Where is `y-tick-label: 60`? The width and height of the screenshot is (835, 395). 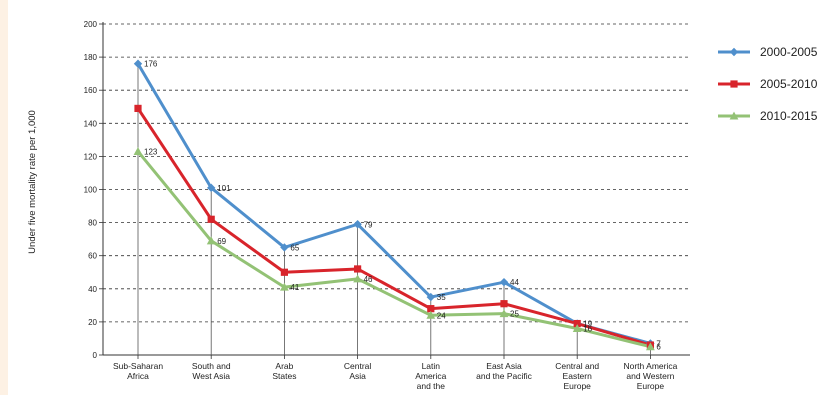 y-tick-label: 60 is located at coordinates (92, 256).